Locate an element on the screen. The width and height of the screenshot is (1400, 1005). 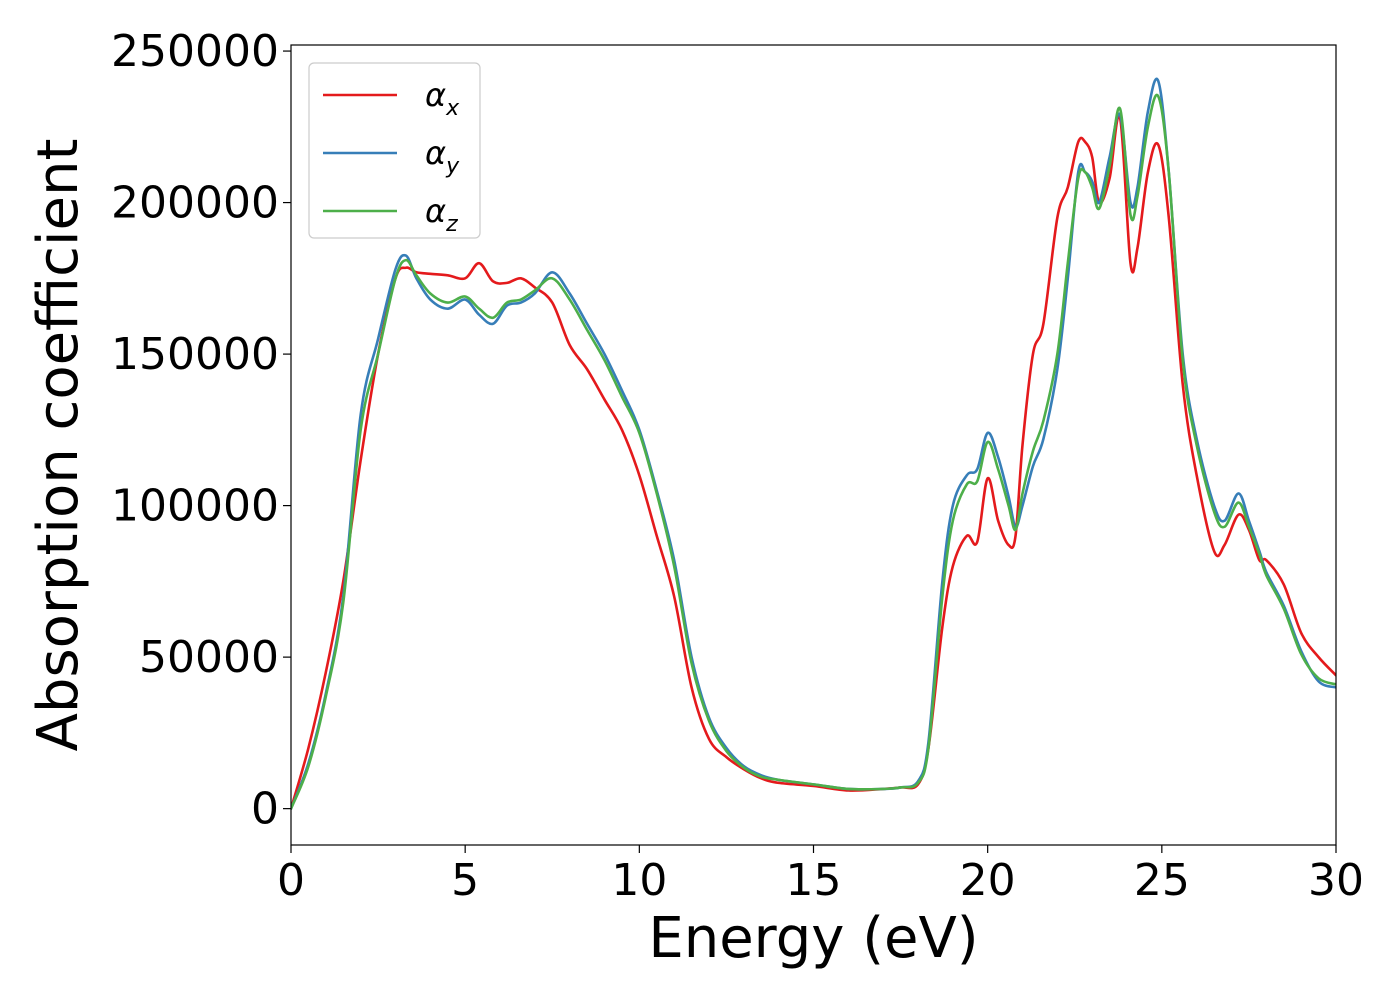
y-tick-label: 150000 is located at coordinates (195, 354).